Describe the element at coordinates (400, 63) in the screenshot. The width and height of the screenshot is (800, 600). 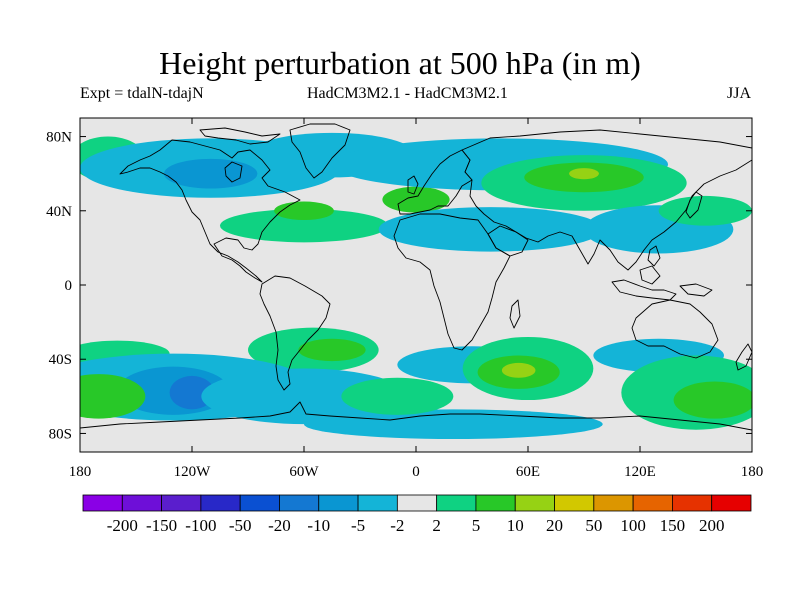
I see `map-title: Height perturbation at 500 hPa (in m)` at that location.